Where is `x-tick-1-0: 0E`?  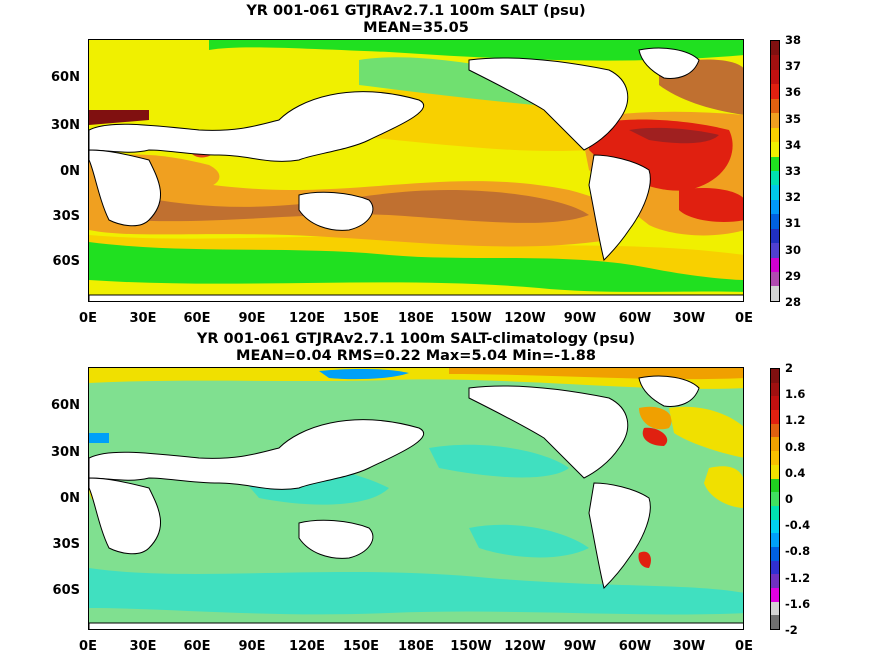 x-tick-1-0: 0E is located at coordinates (88, 318).